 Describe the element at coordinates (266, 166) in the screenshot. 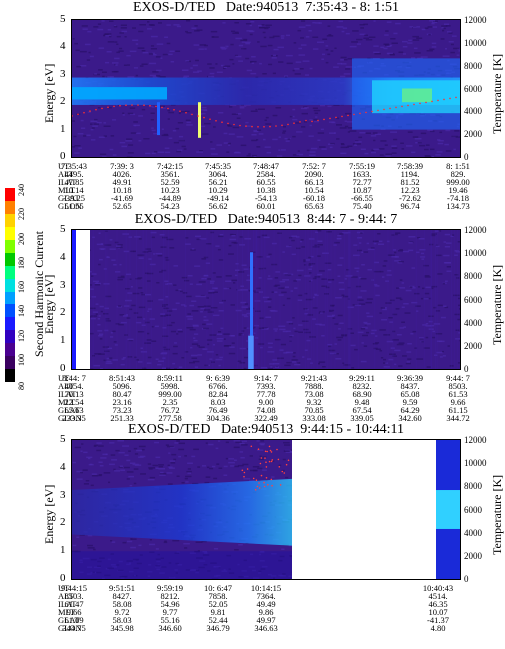

I see `ephemeris-value: 7:48:47` at that location.